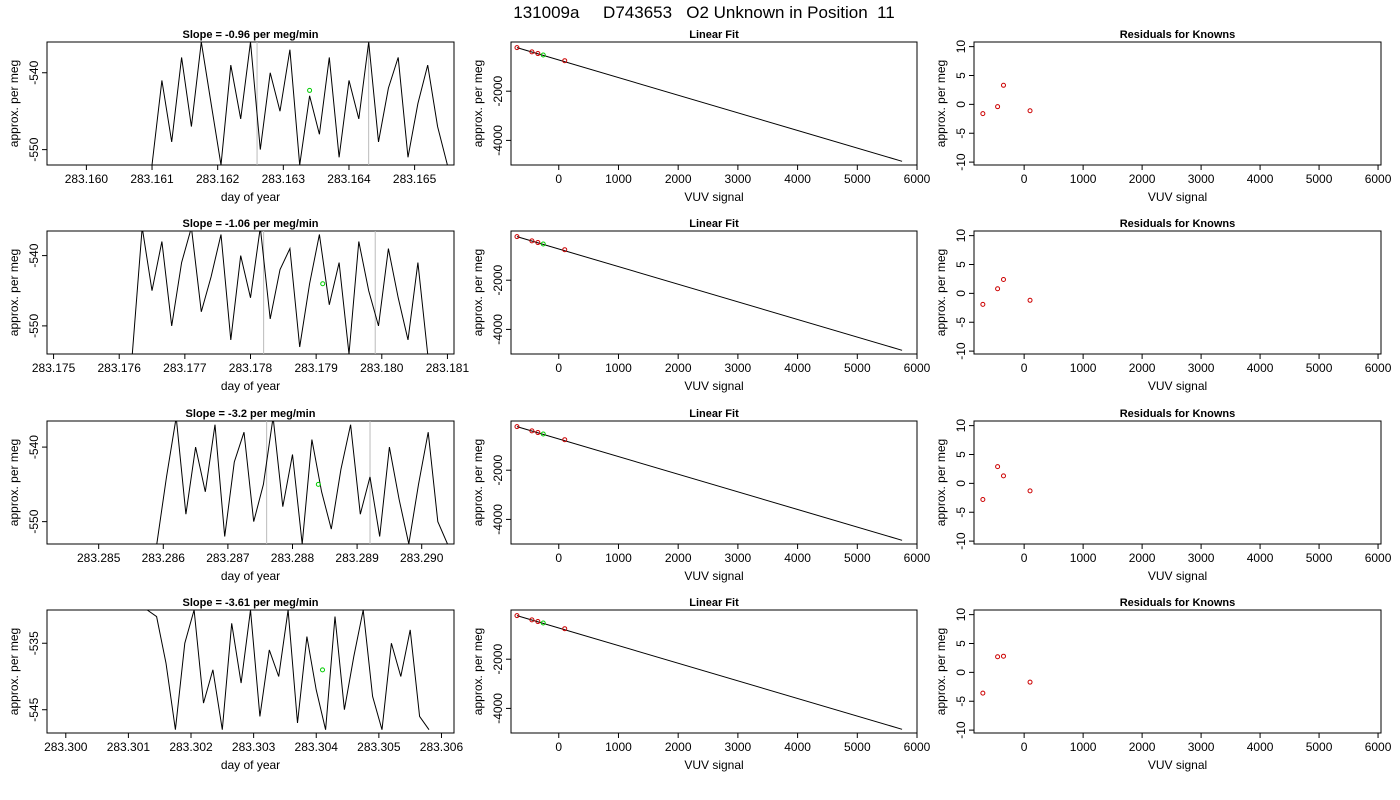 The image size is (1400, 800). What do you see at coordinates (317, 747) in the screenshot?
I see `x-tick-label: 283.304` at bounding box center [317, 747].